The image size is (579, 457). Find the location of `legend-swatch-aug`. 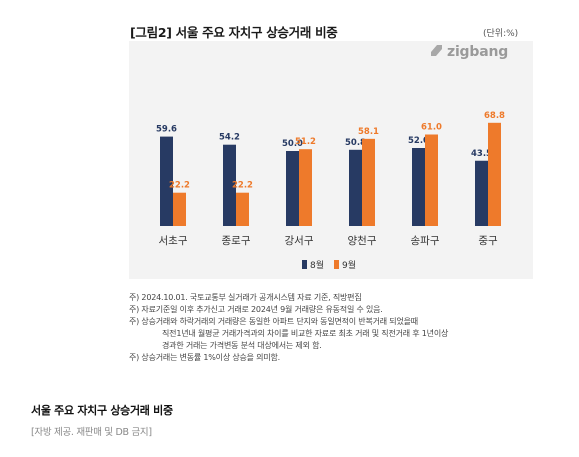

legend-swatch-aug is located at coordinates (304, 264).